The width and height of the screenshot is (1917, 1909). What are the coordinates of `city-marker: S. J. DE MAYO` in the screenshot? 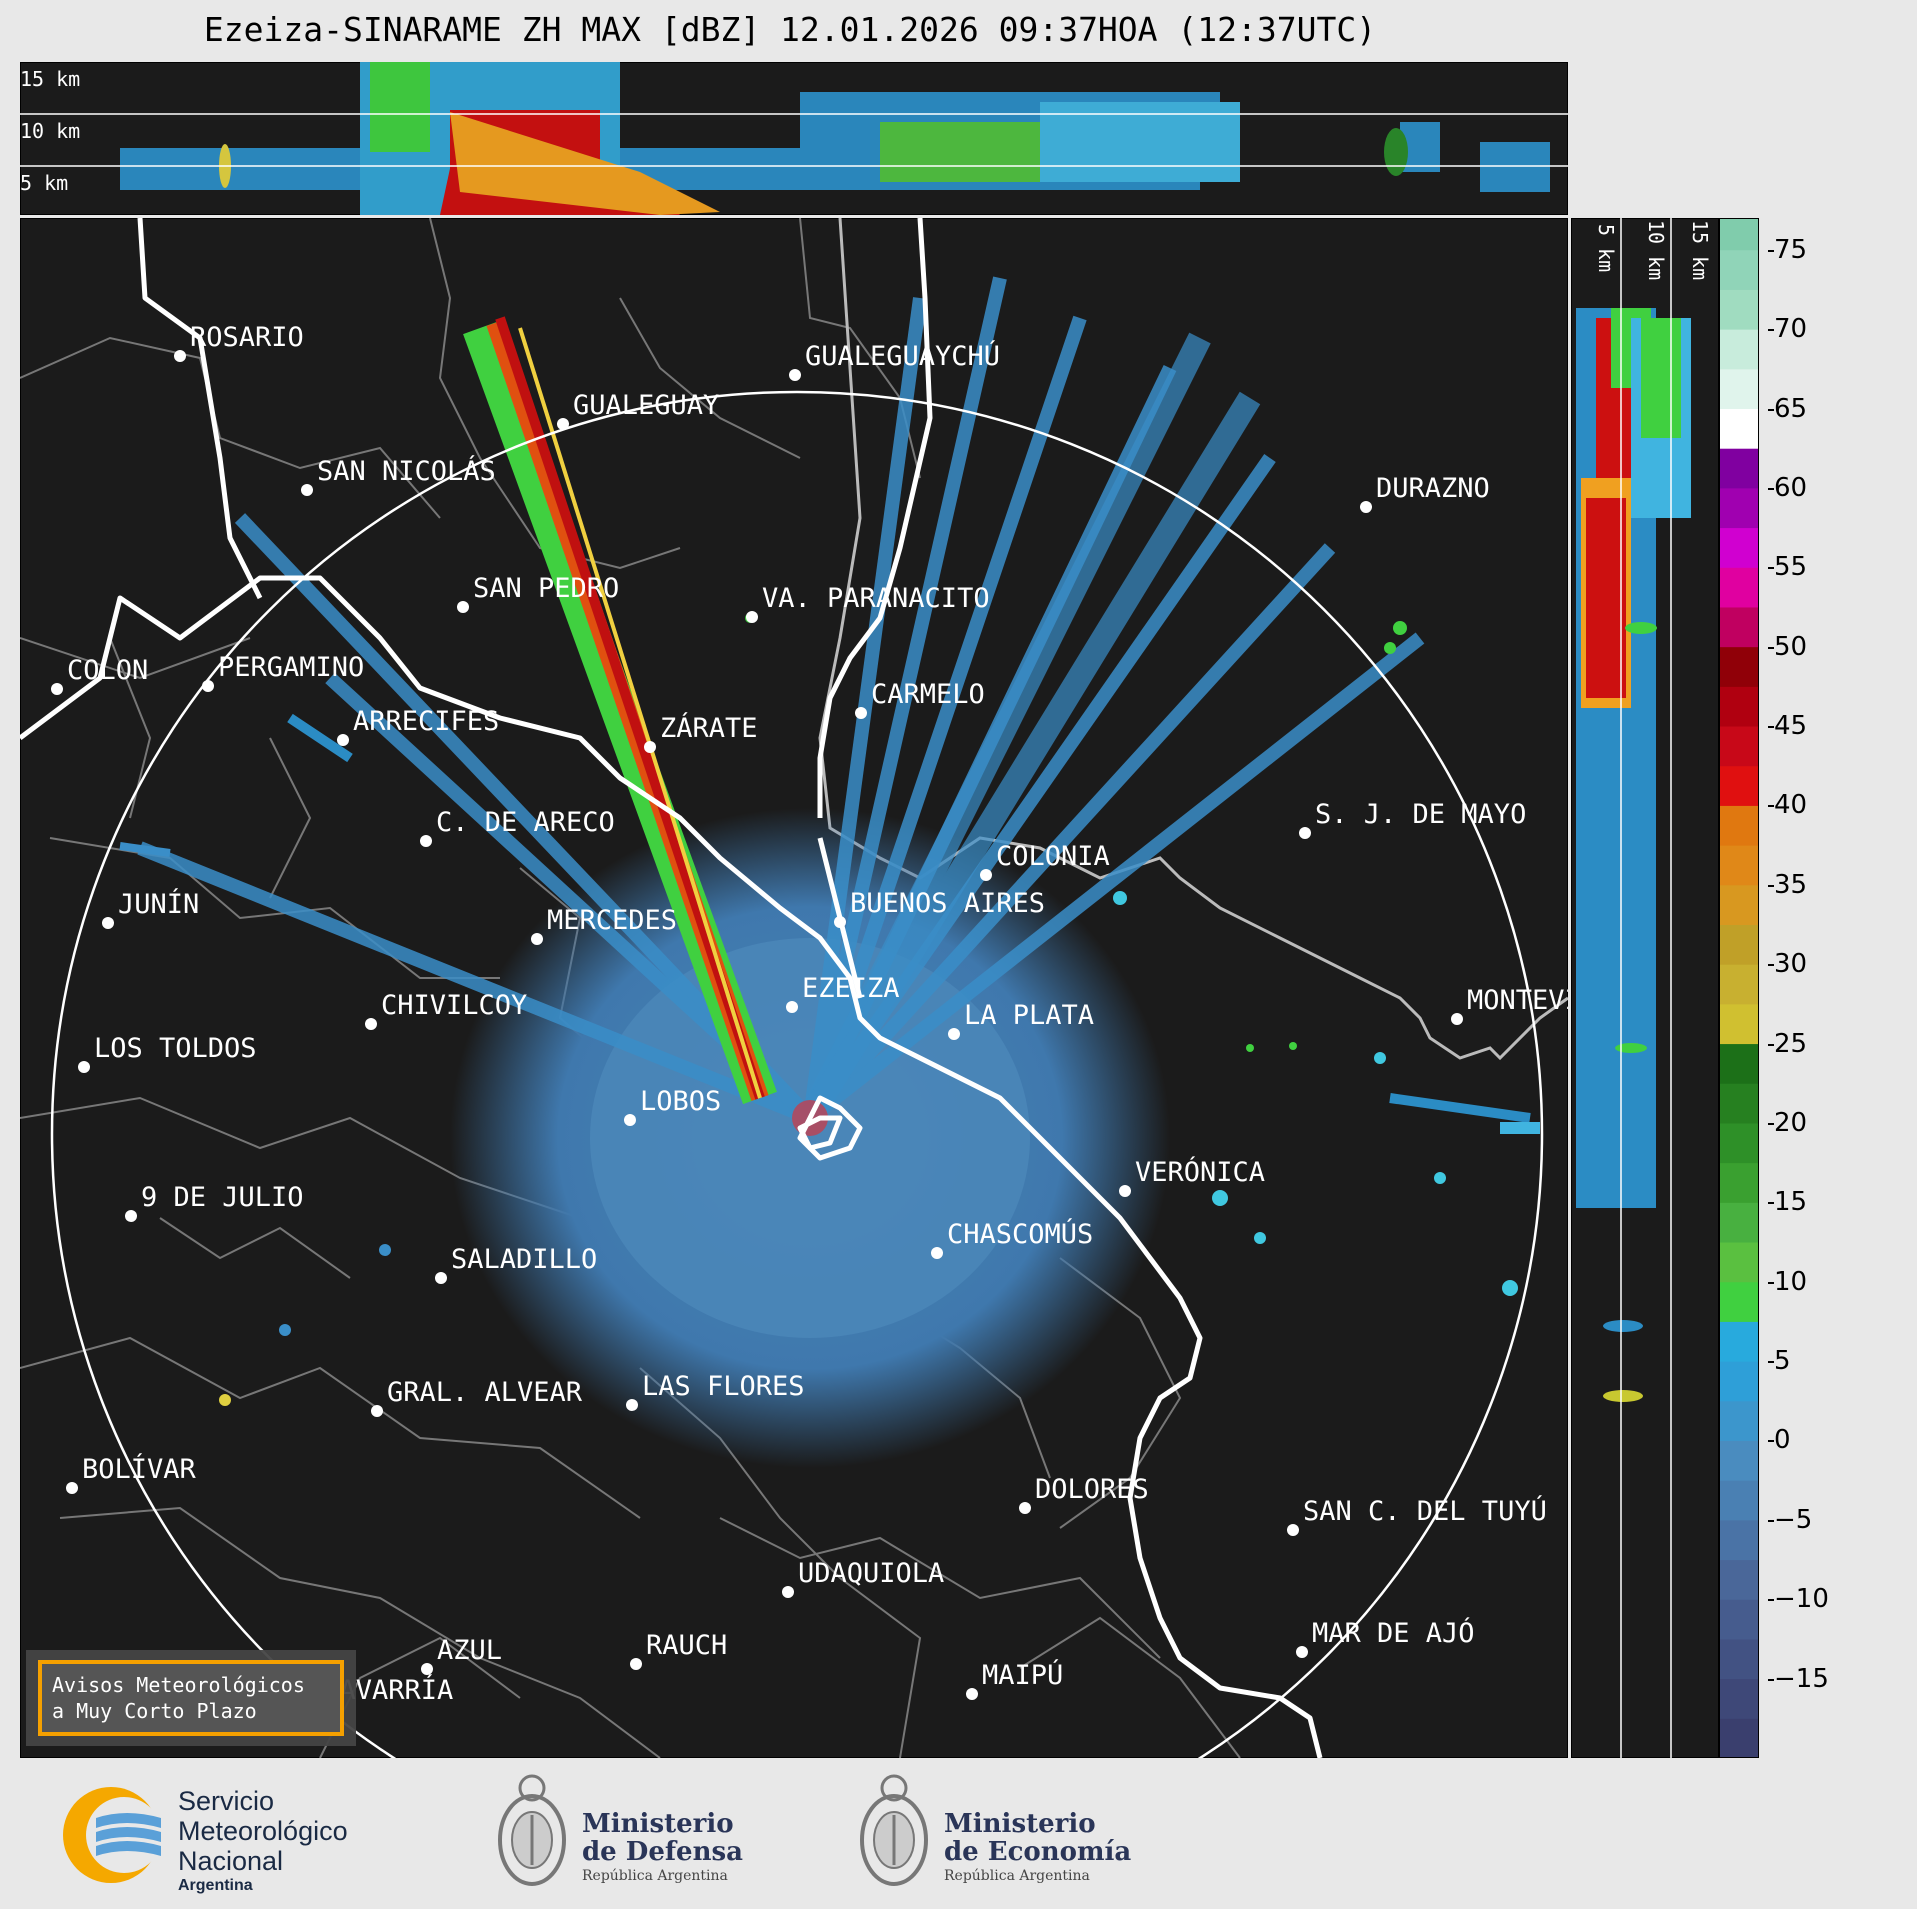 It's located at (1412, 819).